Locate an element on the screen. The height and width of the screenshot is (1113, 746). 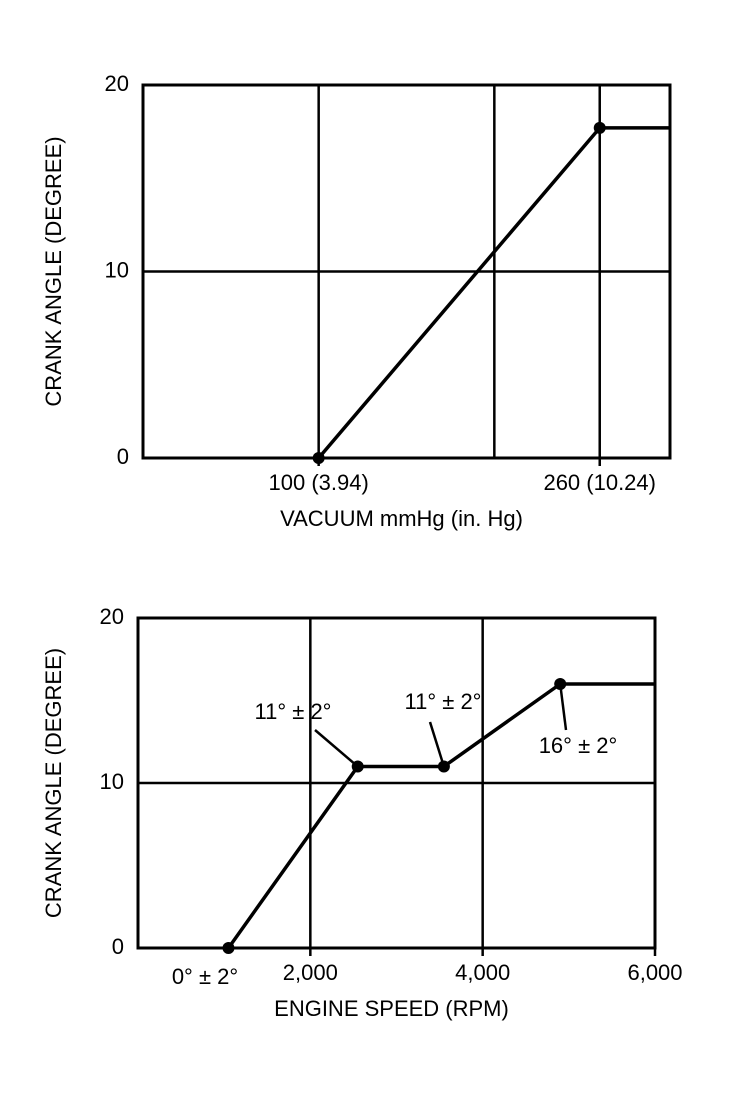
x-tick-label: 4,000 is located at coordinates (482, 972).